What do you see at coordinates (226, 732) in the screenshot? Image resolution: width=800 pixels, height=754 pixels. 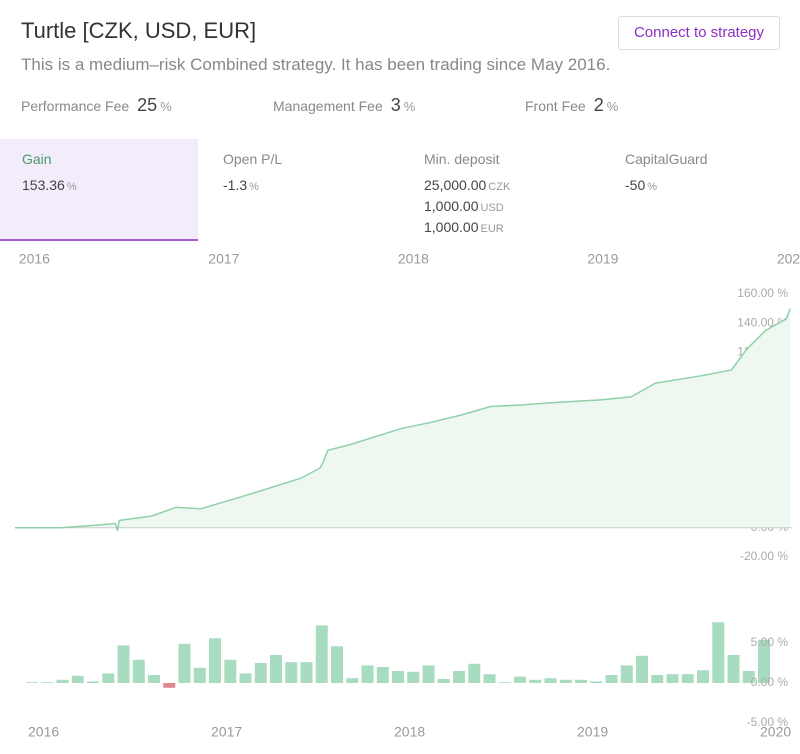 I see `x-tick-label: 2017` at bounding box center [226, 732].